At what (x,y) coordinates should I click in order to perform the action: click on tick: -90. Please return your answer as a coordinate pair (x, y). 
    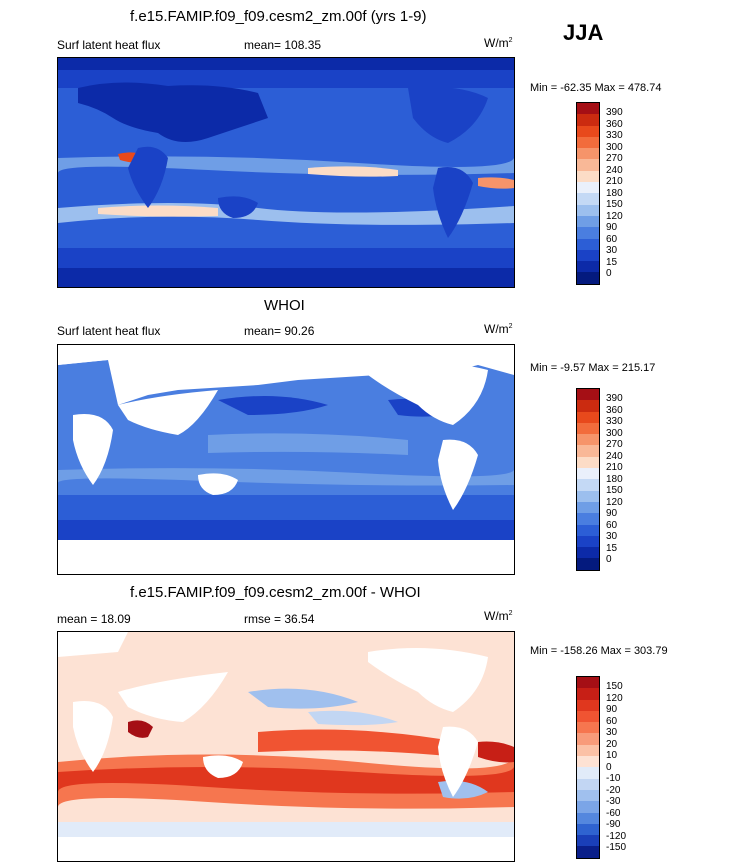
    Looking at the image, I should click on (613, 824).